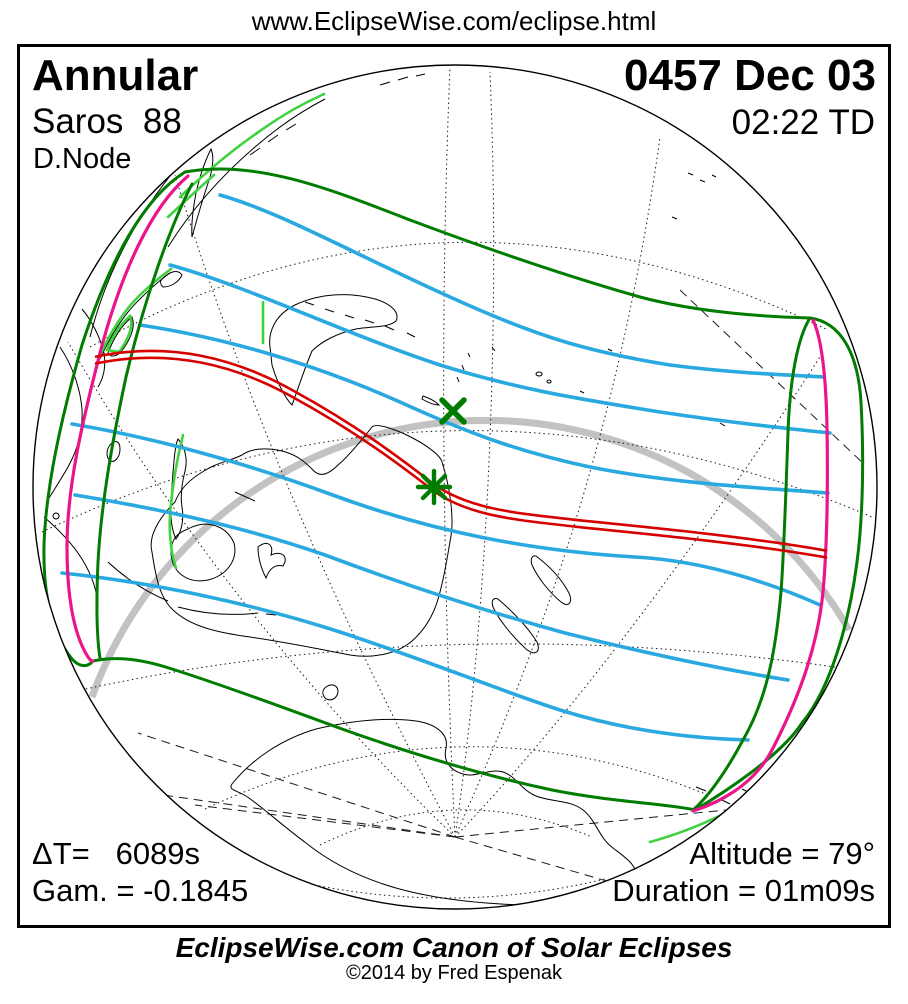 The image size is (908, 1004). What do you see at coordinates (454, 947) in the screenshot?
I see `footer-title: EclipseWise.com Canon of Solar Eclipses` at bounding box center [454, 947].